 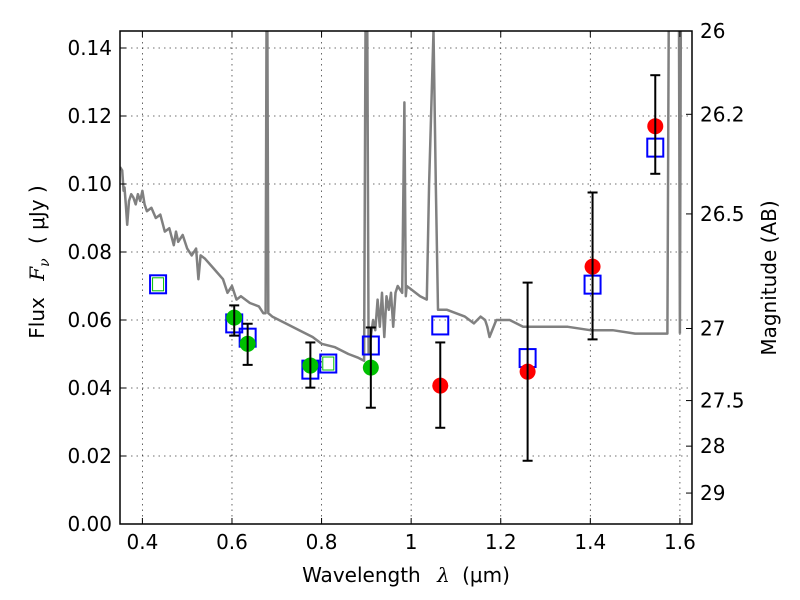 What do you see at coordinates (712, 493) in the screenshot?
I see `y2-tick-label: 29` at bounding box center [712, 493].